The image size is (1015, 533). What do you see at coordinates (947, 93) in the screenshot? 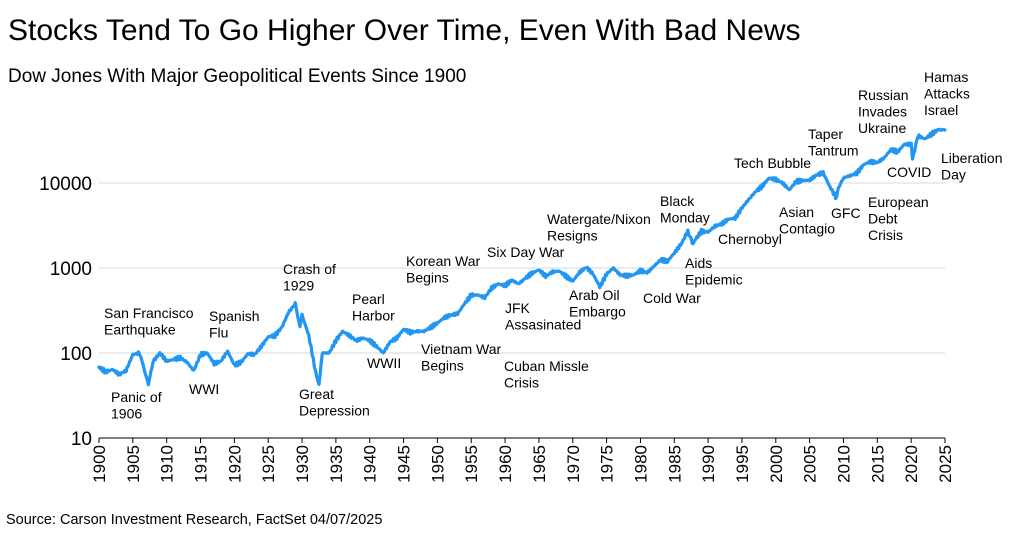
I see `event-annotation: Hamas Attacks Israel` at bounding box center [947, 93].